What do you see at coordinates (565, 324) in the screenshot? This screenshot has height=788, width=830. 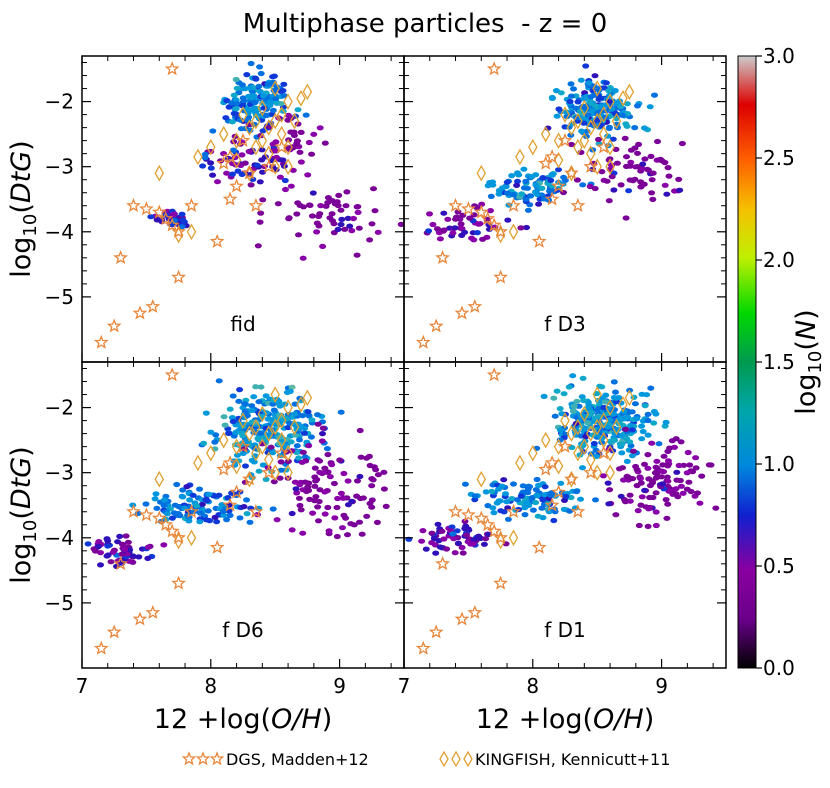 I see `panel-label: f D3` at bounding box center [565, 324].